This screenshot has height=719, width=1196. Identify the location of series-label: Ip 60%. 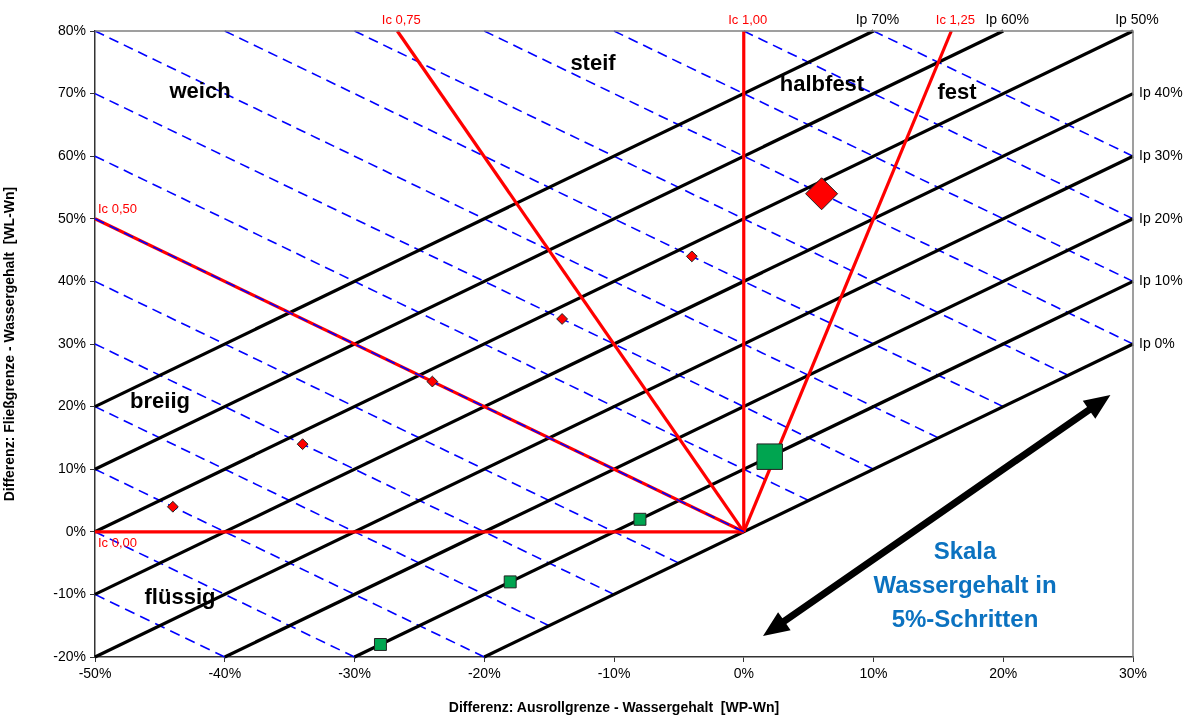
(1007, 18).